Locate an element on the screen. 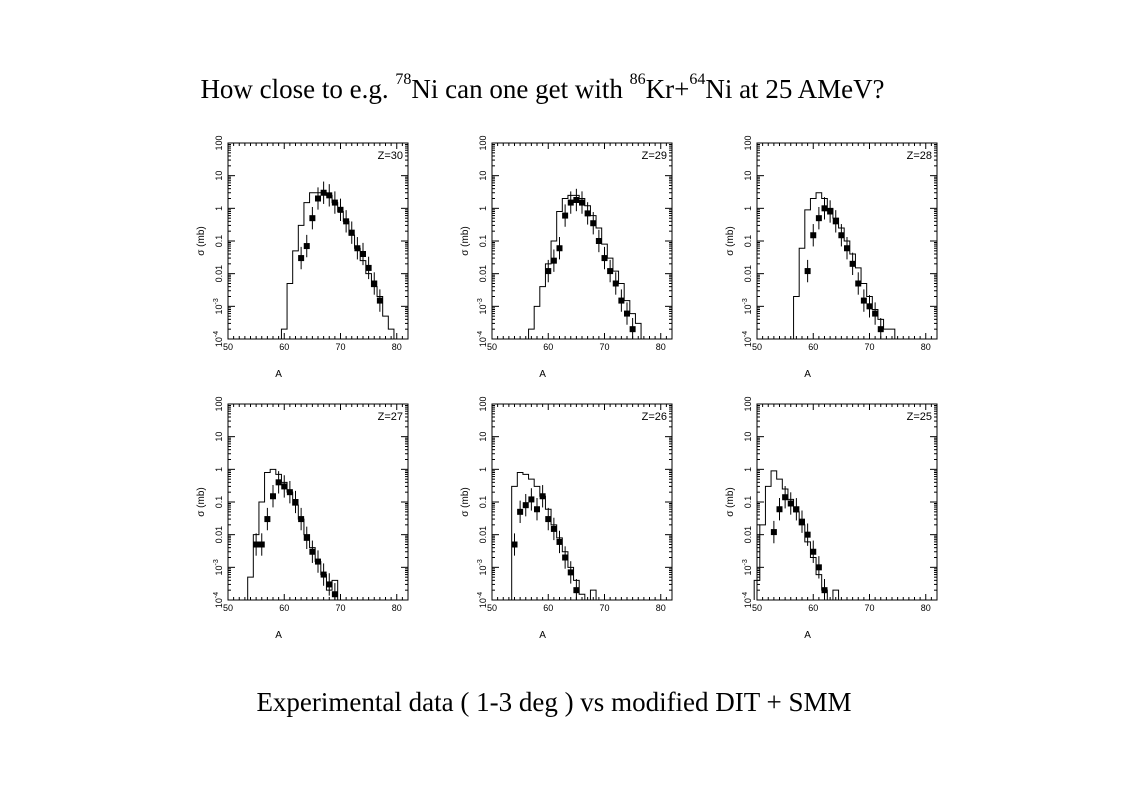  panel-z-26: 50 60 70 80 10-4 10-3 0.01 0.1 1 10 100 σ (mb) A Z=26 is located at coordinates (566, 518).